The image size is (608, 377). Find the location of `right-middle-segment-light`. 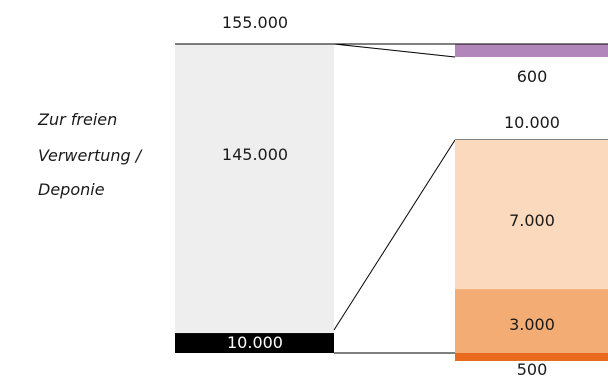

right-middle-segment-light is located at coordinates (531, 215).